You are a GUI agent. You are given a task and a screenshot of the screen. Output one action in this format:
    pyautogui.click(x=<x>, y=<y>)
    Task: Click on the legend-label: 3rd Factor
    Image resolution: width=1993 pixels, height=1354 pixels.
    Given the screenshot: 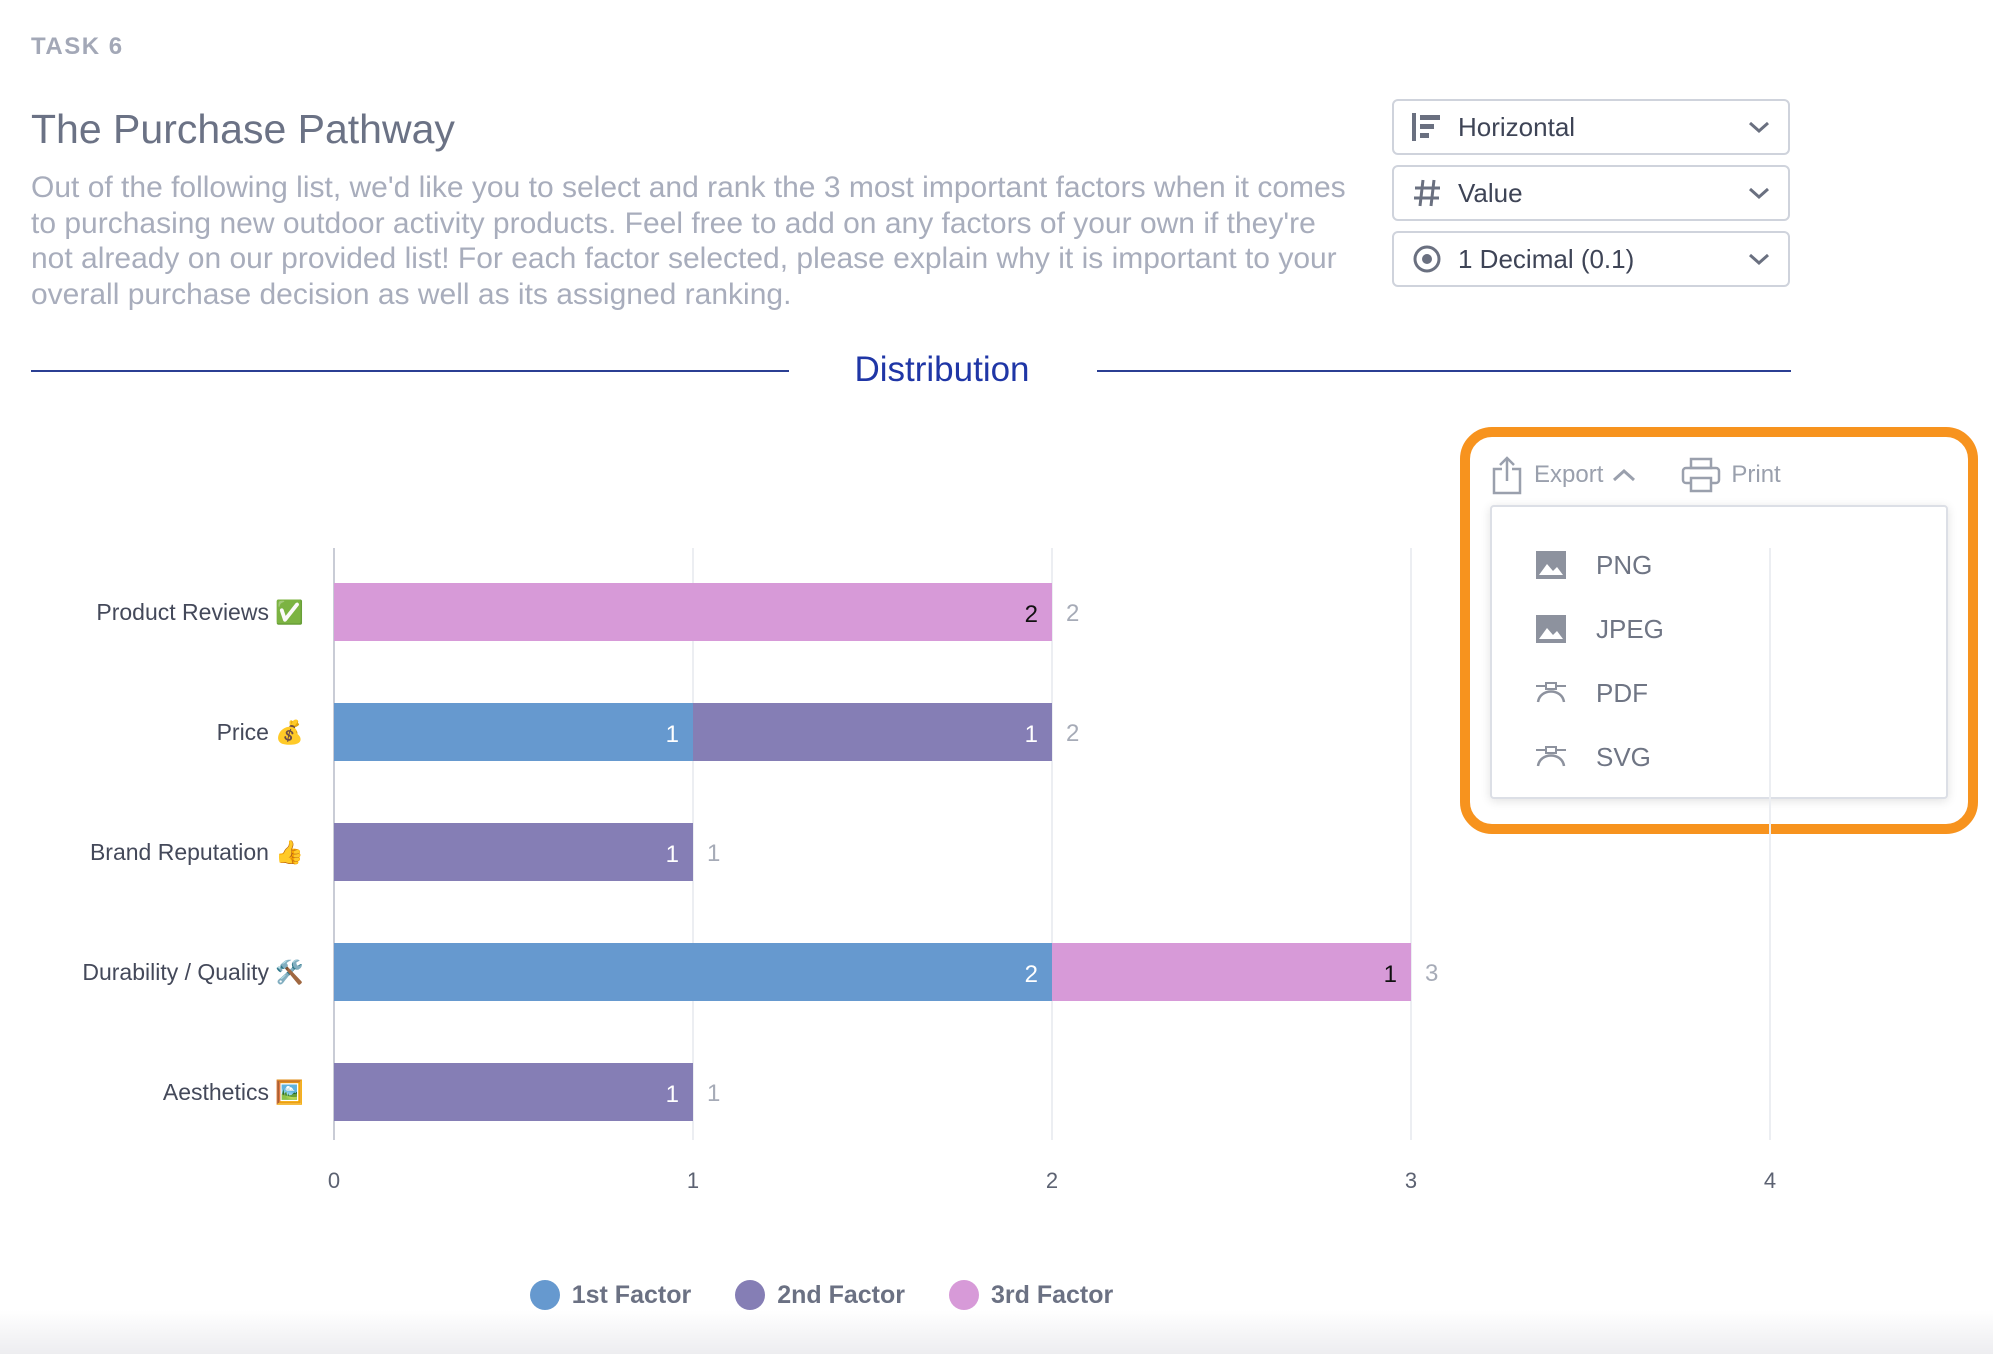 What is the action you would take?
    pyautogui.click(x=1052, y=1294)
    